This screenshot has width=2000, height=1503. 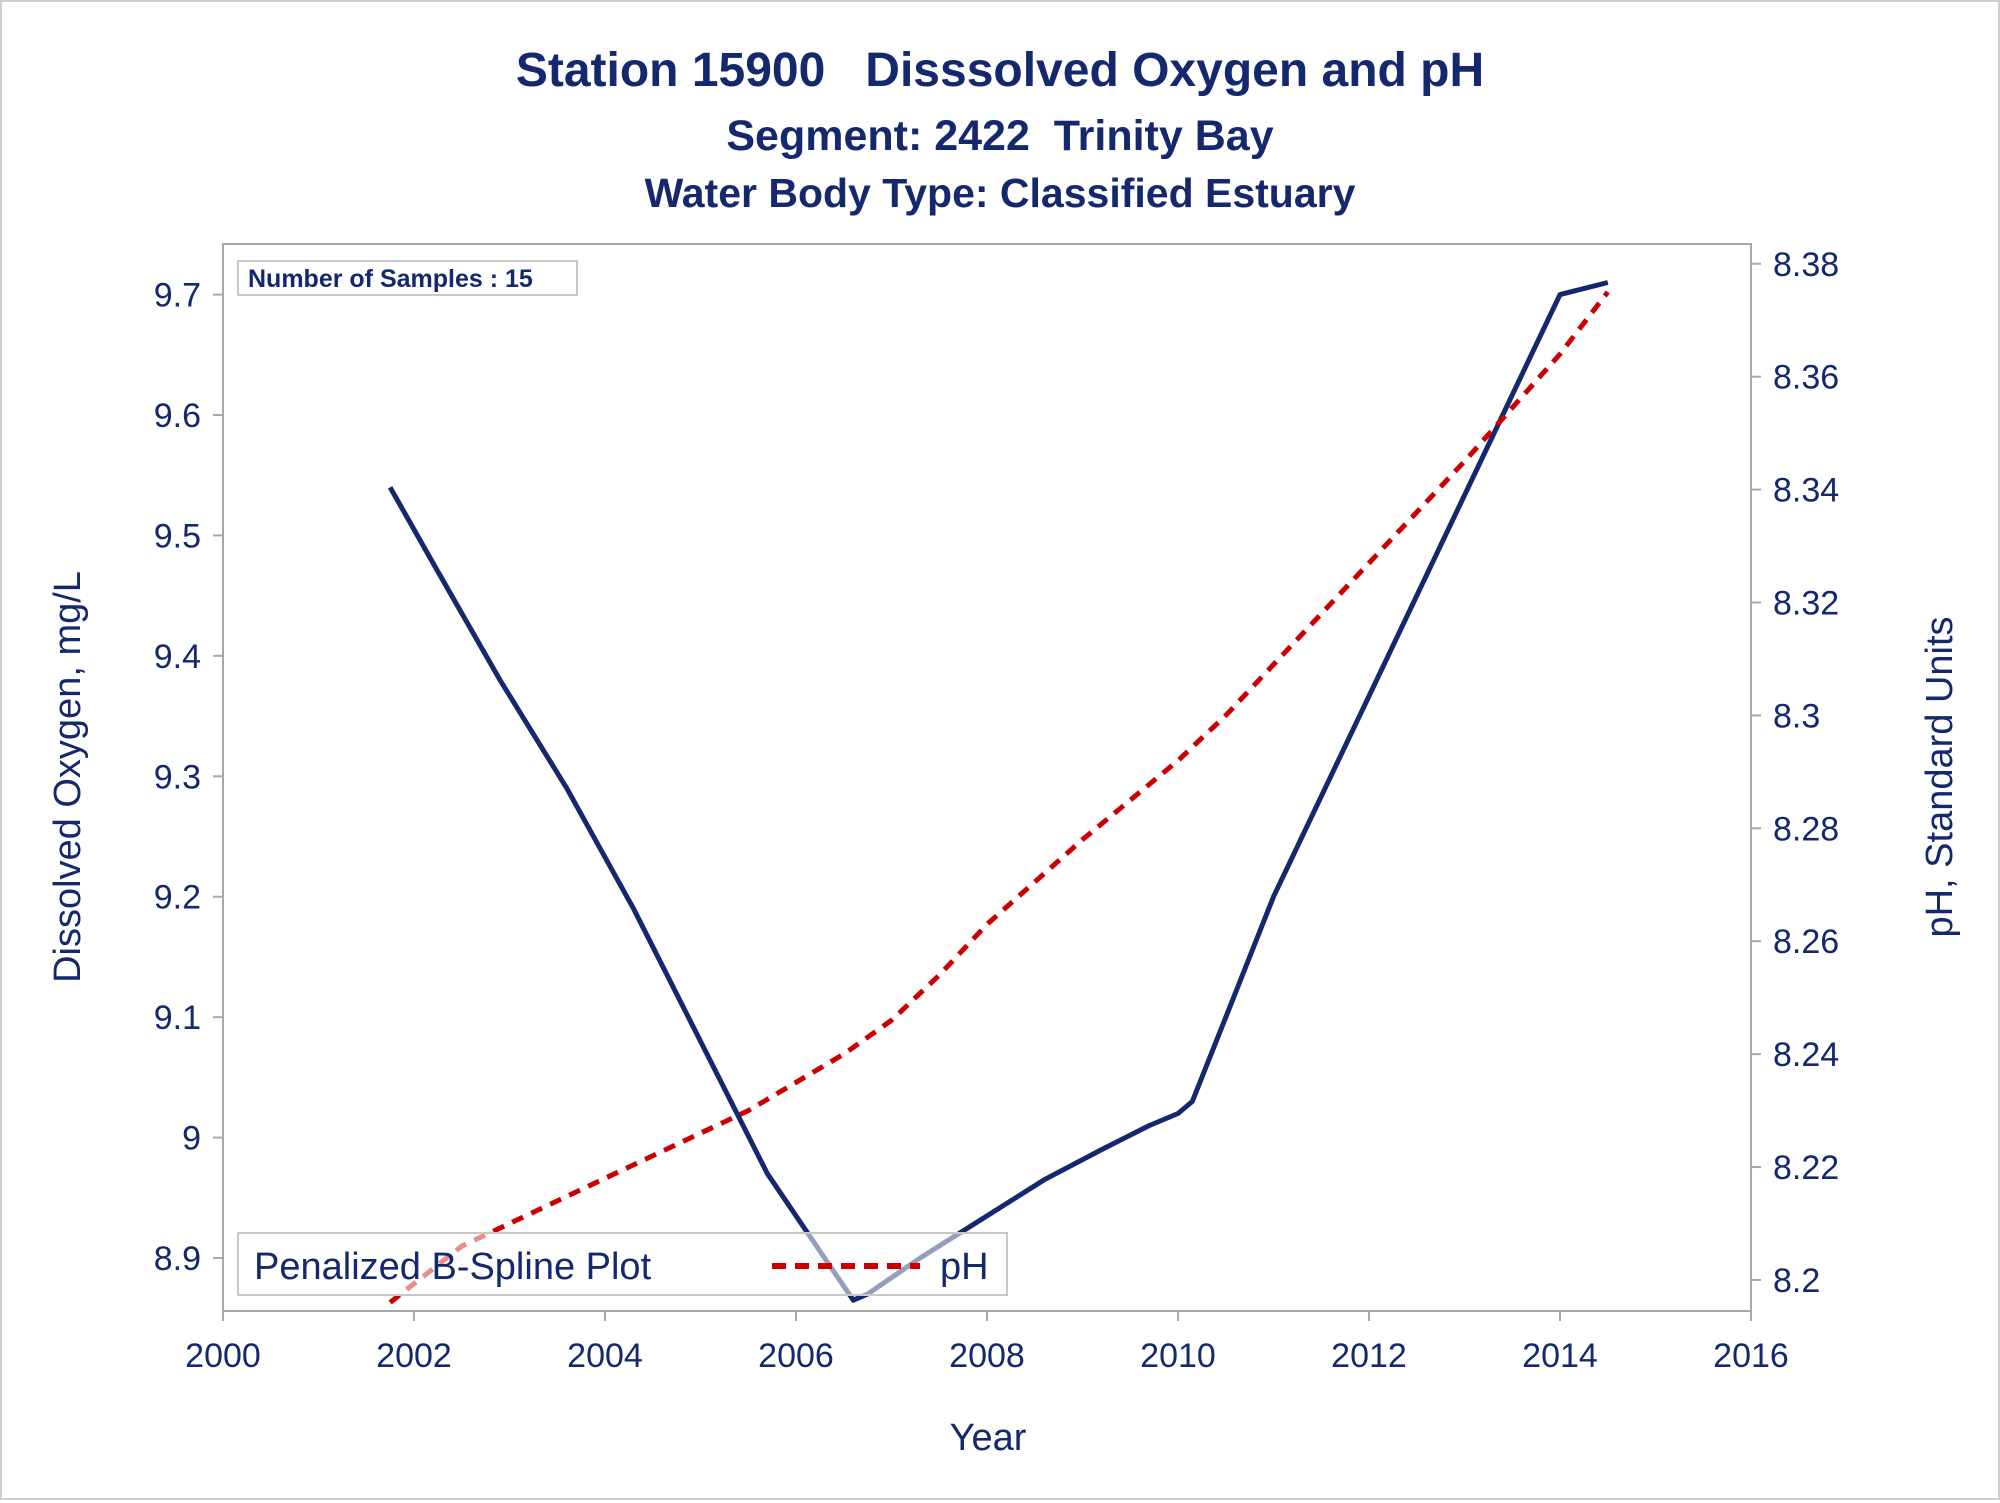 What do you see at coordinates (1806, 491) in the screenshot?
I see `y2-tick-label: 8.34` at bounding box center [1806, 491].